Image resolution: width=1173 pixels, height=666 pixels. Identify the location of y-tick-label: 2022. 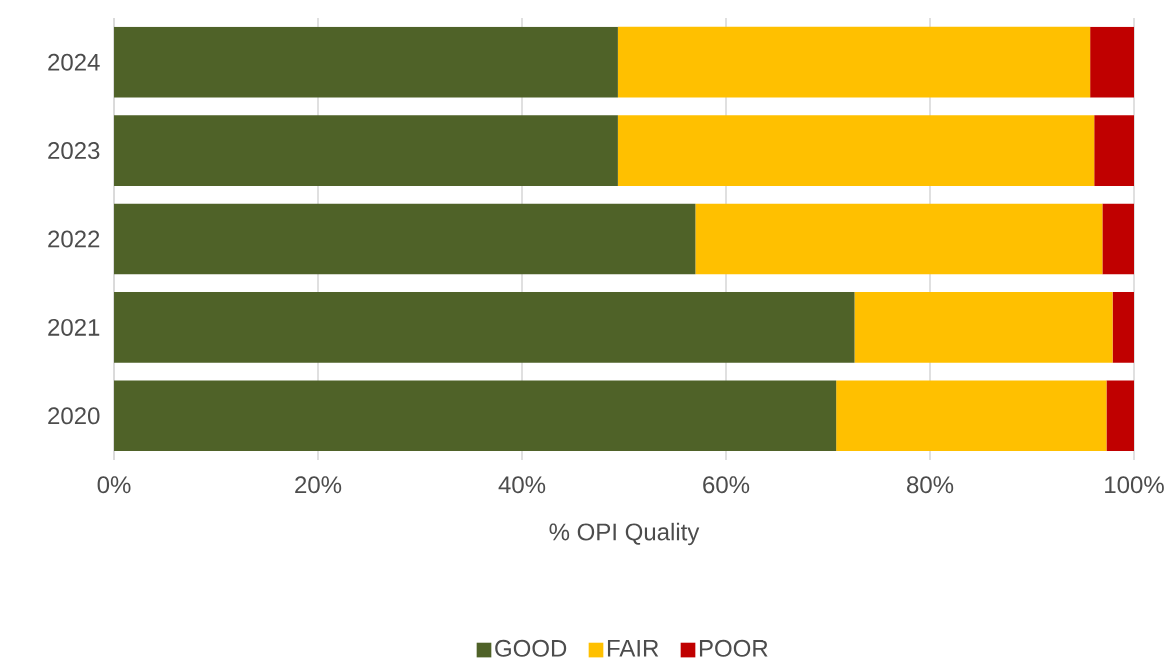
(74, 239).